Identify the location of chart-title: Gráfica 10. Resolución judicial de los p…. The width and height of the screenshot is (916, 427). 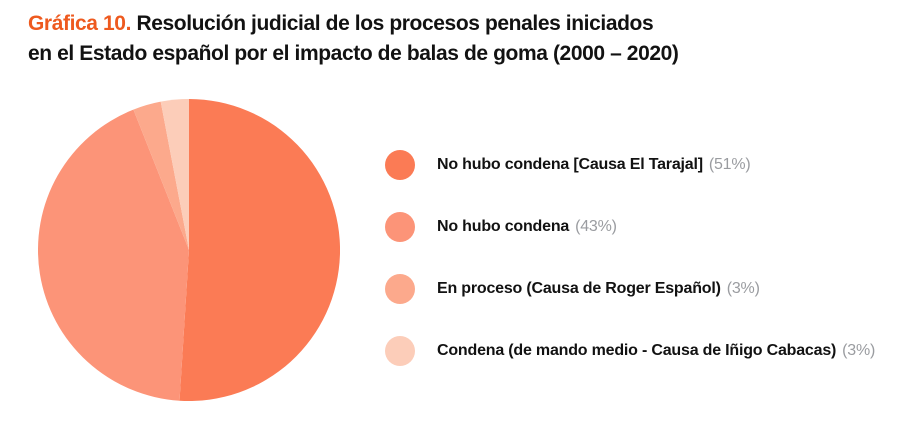
(353, 39).